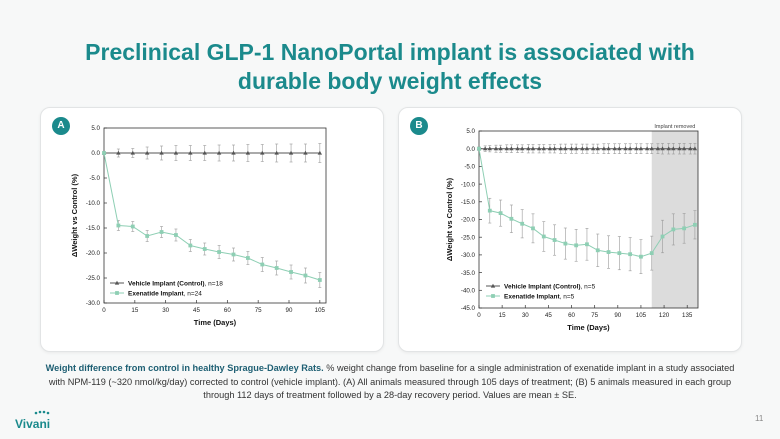  Describe the element at coordinates (33, 424) in the screenshot. I see `logo-text: Vivani` at that location.